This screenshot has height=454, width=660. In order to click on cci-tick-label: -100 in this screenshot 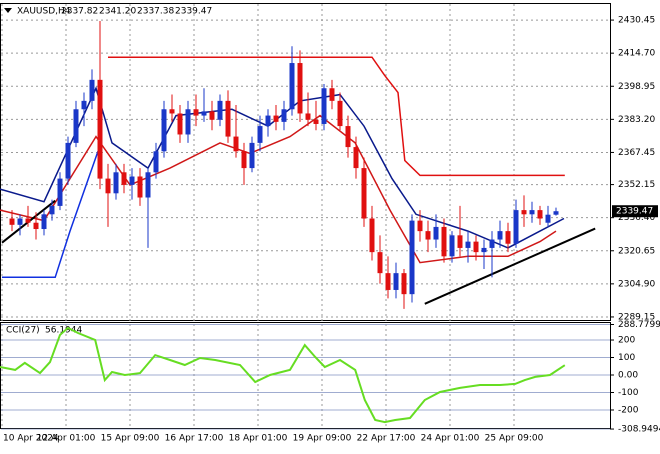, I will do `click(628, 393)`.